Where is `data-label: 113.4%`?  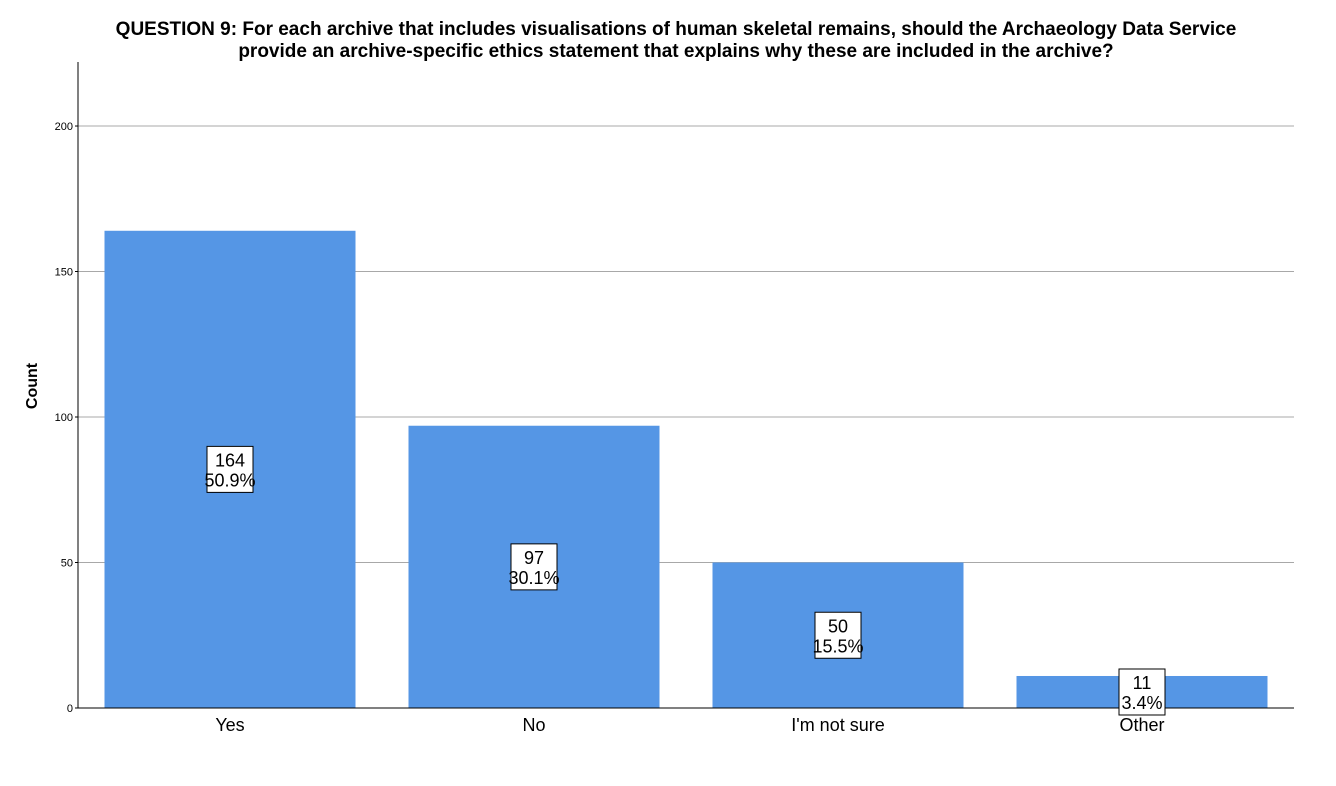
data-label: 113.4% is located at coordinates (1142, 692).